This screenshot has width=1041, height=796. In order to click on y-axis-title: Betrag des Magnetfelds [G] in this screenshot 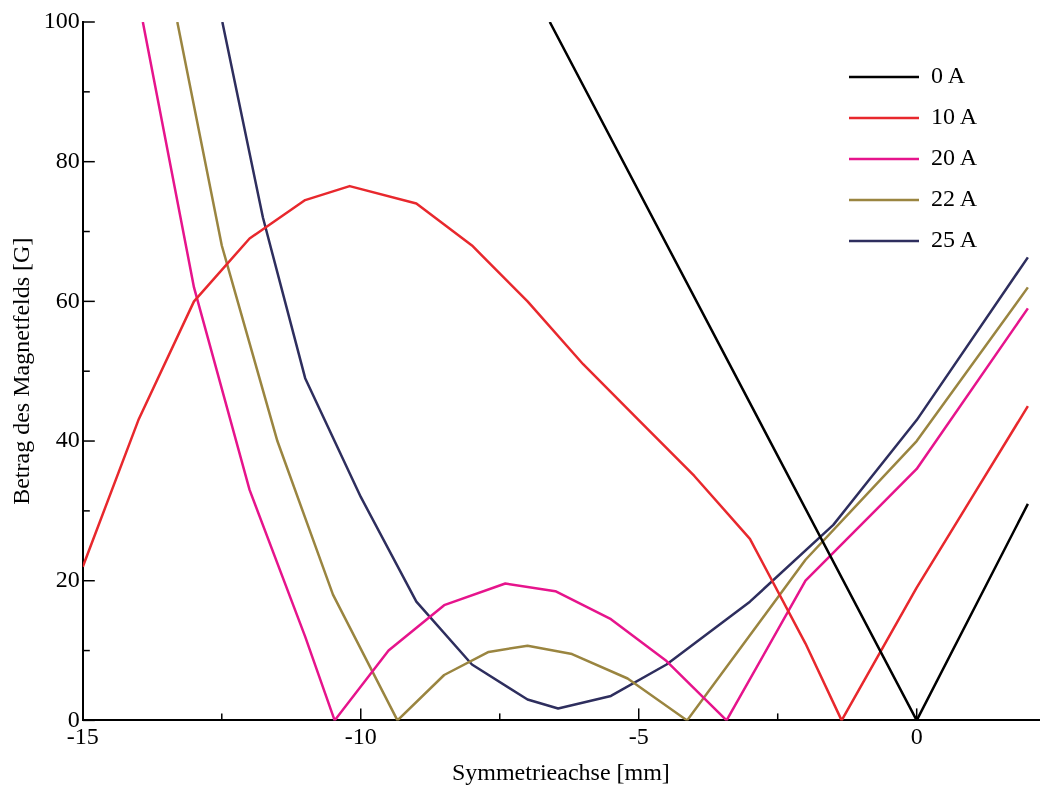, I will do `click(20, 371)`.